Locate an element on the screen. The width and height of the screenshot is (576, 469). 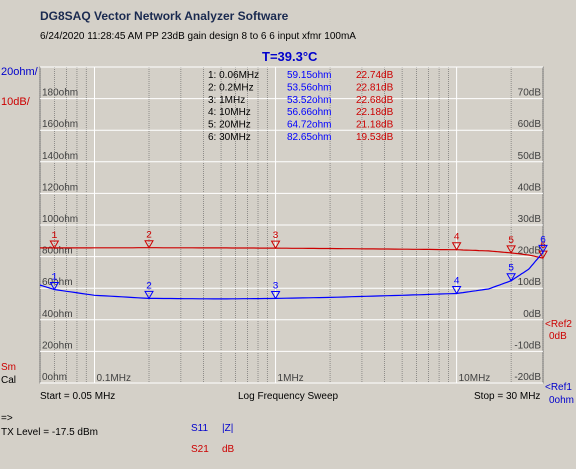
trace1-name: S11 is located at coordinates (200, 428).